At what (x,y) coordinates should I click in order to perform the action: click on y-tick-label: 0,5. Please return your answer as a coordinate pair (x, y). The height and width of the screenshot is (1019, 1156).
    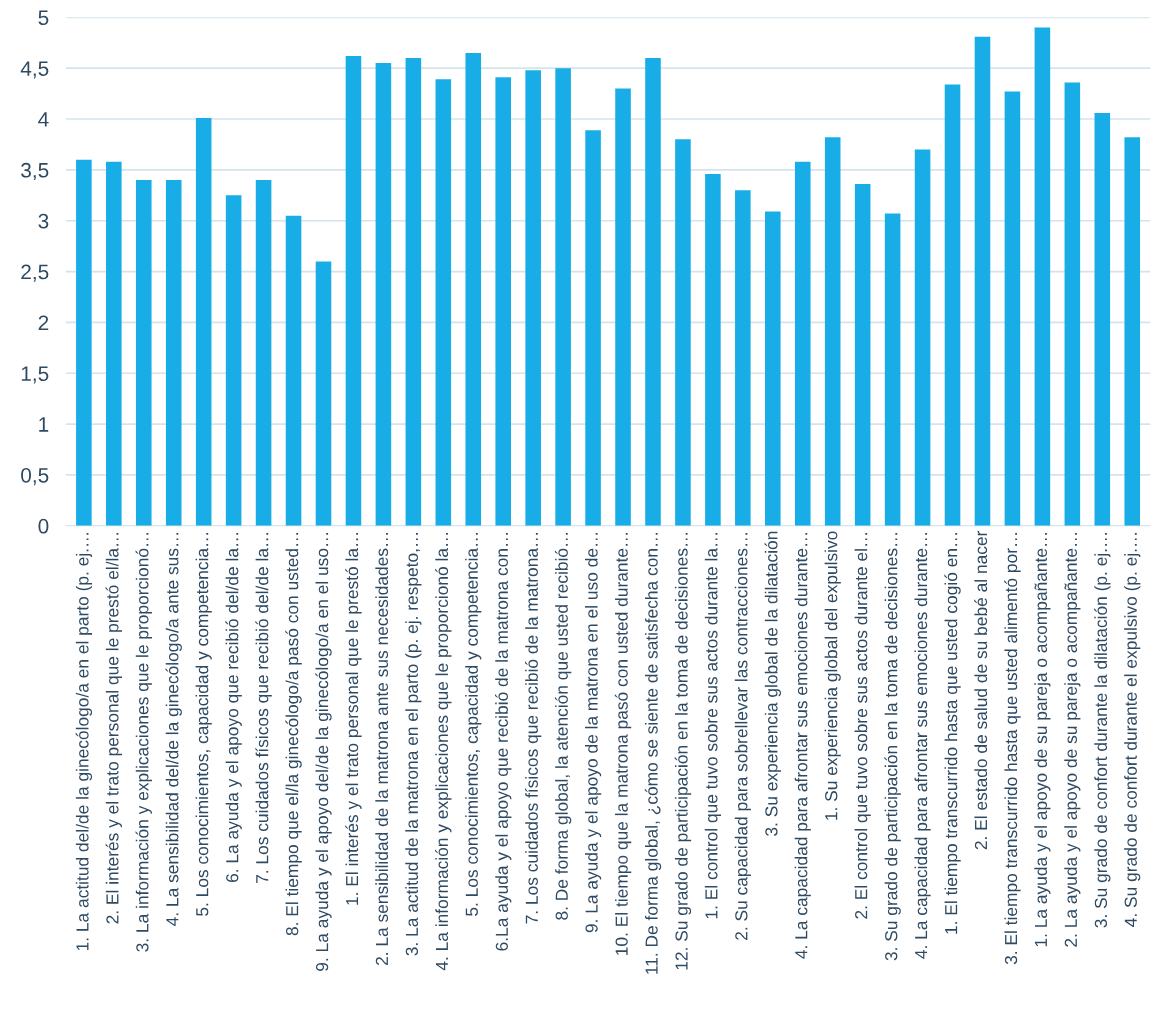
    Looking at the image, I should click on (35, 476).